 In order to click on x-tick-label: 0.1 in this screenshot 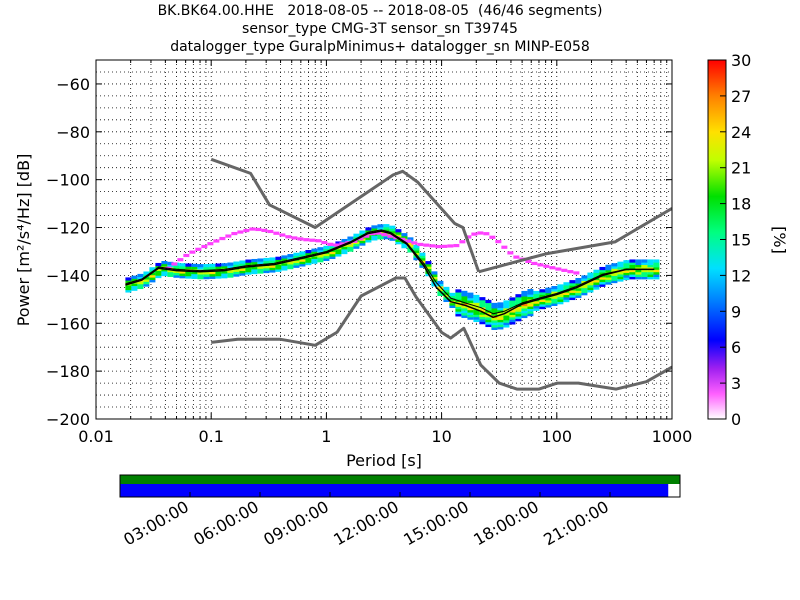, I will do `click(210, 436)`.